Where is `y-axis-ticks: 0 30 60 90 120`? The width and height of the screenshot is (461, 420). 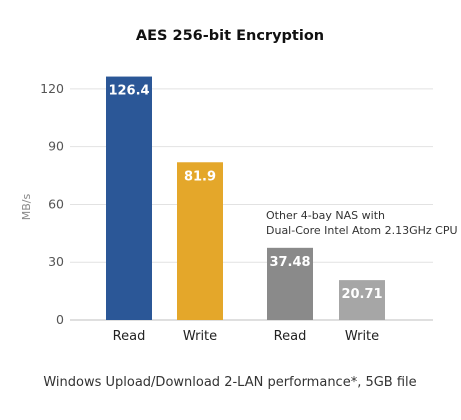
y-axis-ticks: 0 30 60 90 120 is located at coordinates (52, 204).